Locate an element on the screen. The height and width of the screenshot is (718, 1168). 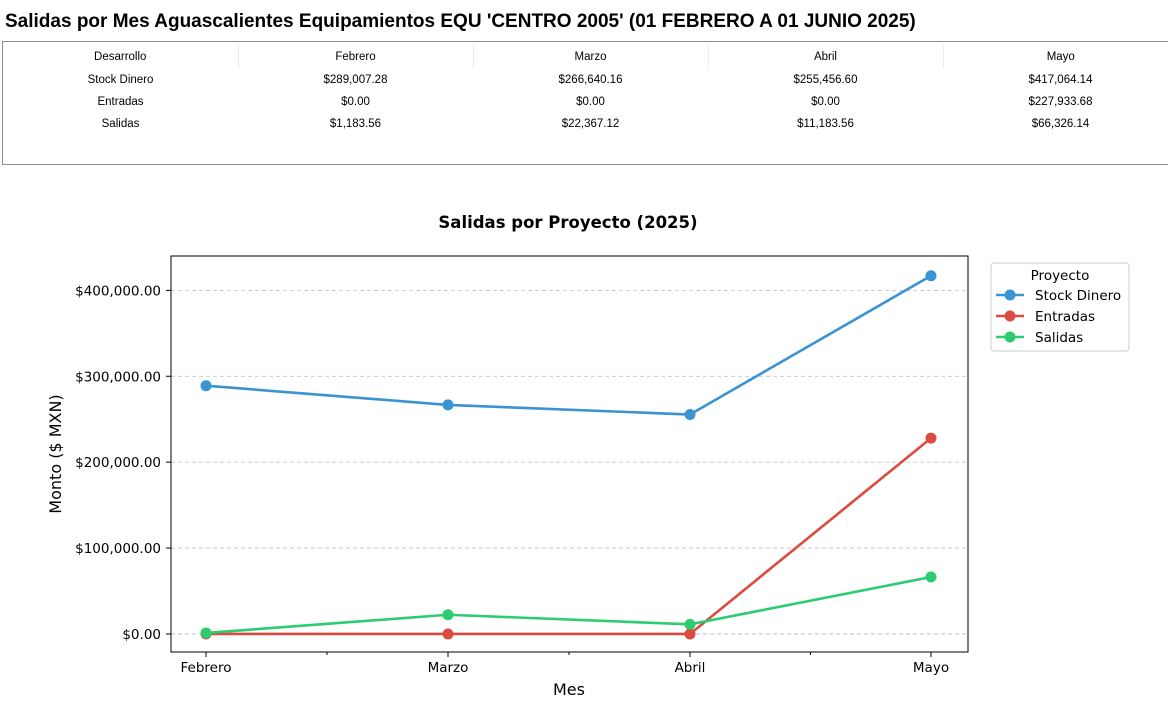
legend: Proyecto Stock Dinero Entradas Salidas is located at coordinates (1060, 307).